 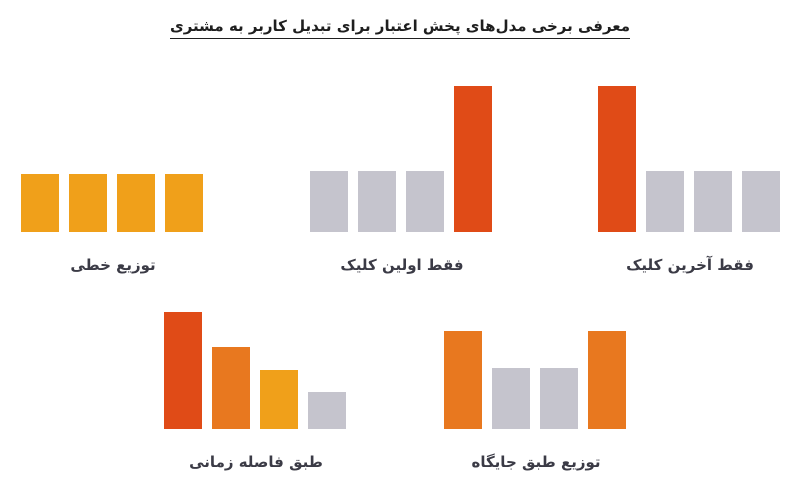 What do you see at coordinates (402, 265) in the screenshot?
I see `model-label: فقط اولین کلیک` at bounding box center [402, 265].